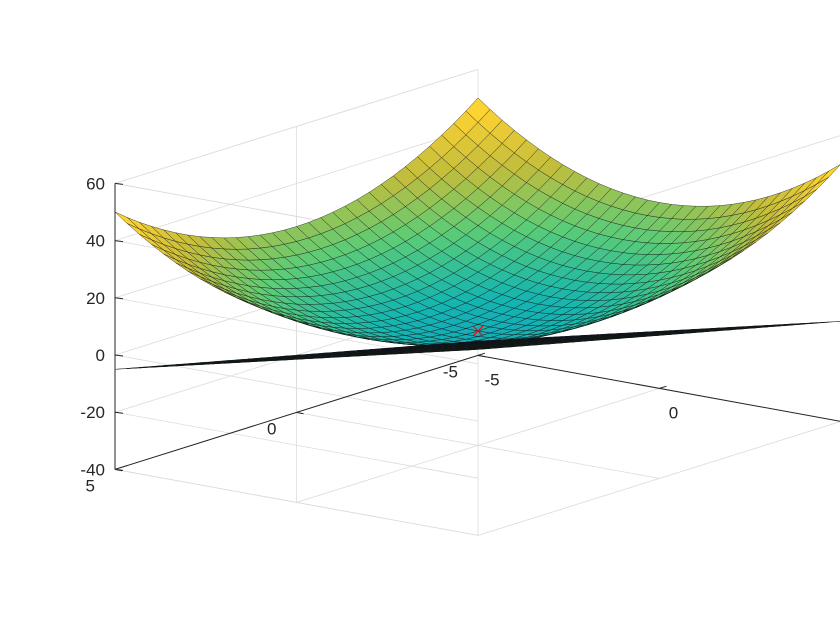 Image resolution: width=840 pixels, height=630 pixels. Describe the element at coordinates (92, 412) in the screenshot. I see `z-tick-label: -20` at that location.